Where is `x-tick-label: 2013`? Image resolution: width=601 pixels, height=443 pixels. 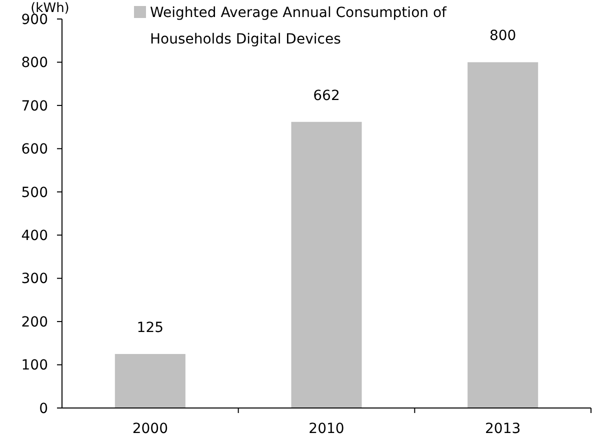
x-tick-label: 2013 is located at coordinates (503, 429).